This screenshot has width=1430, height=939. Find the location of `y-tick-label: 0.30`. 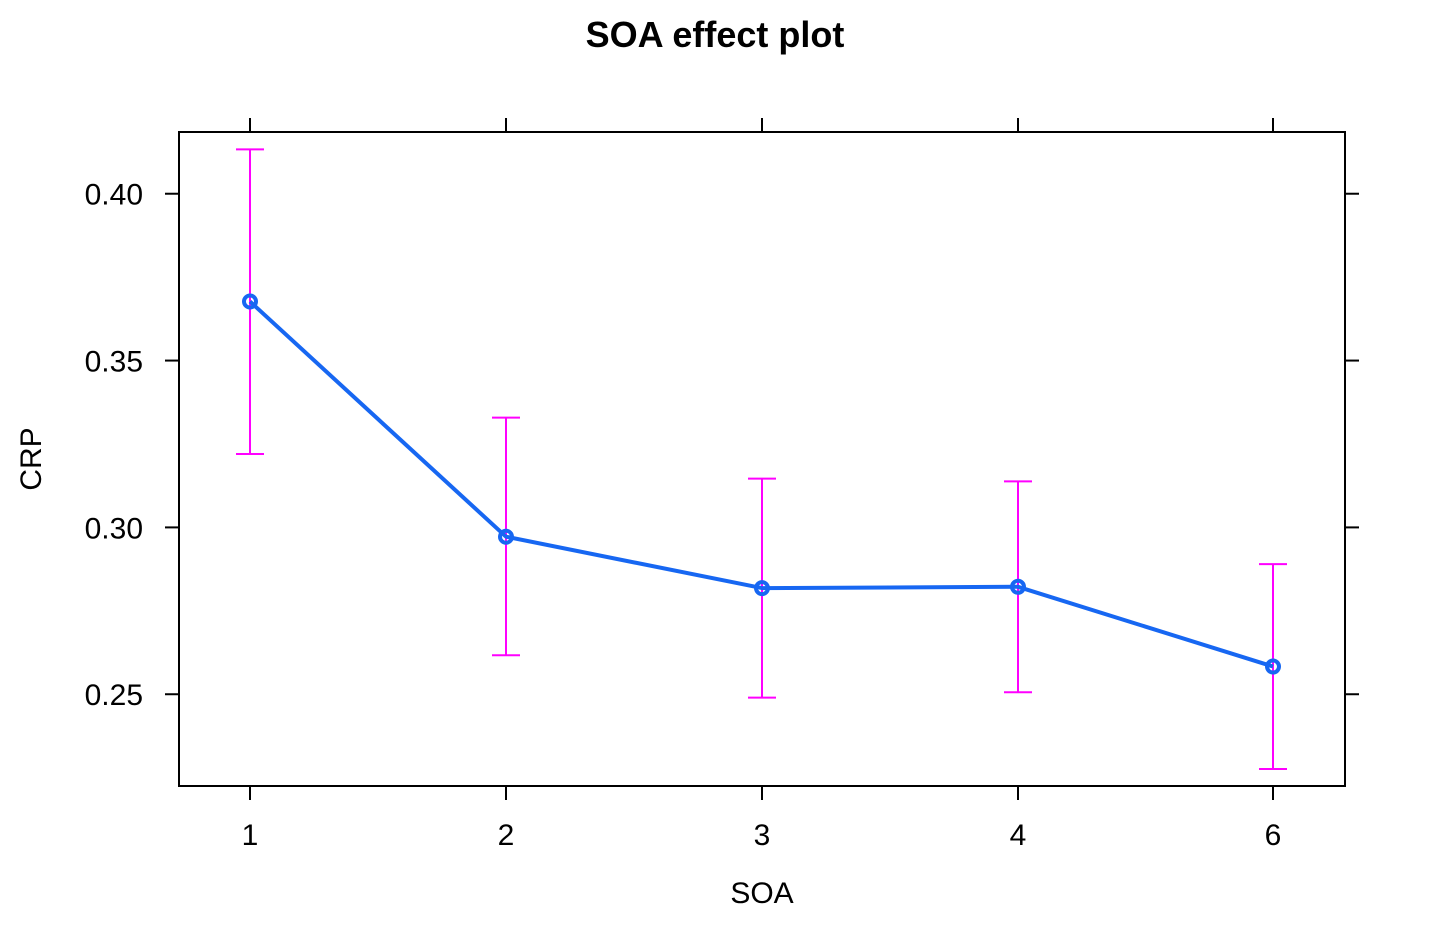

y-tick-label: 0.30 is located at coordinates (114, 528).